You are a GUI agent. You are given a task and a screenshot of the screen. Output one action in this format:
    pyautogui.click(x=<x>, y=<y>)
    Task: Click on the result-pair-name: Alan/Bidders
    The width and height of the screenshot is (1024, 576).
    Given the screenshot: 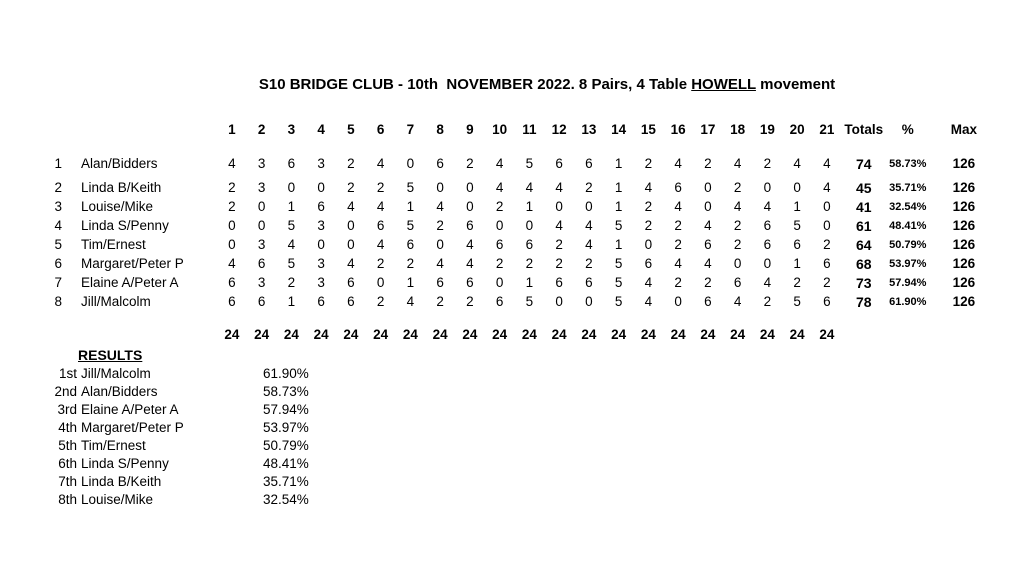 What is the action you would take?
    pyautogui.click(x=119, y=391)
    